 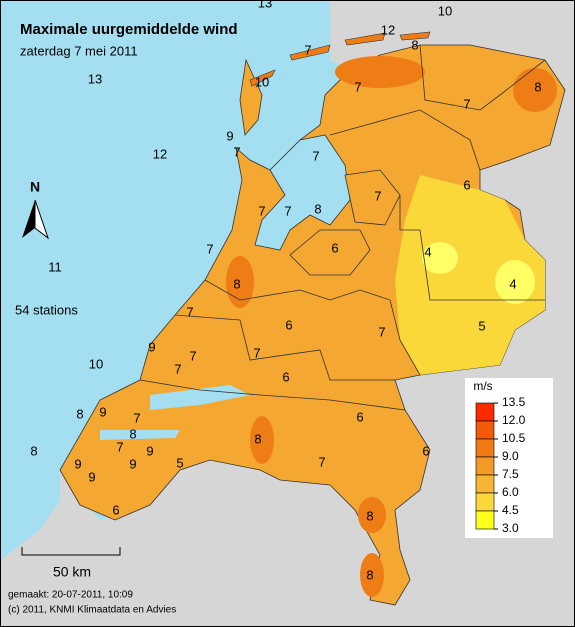 I want to click on north-label: N, so click(x=35, y=187).